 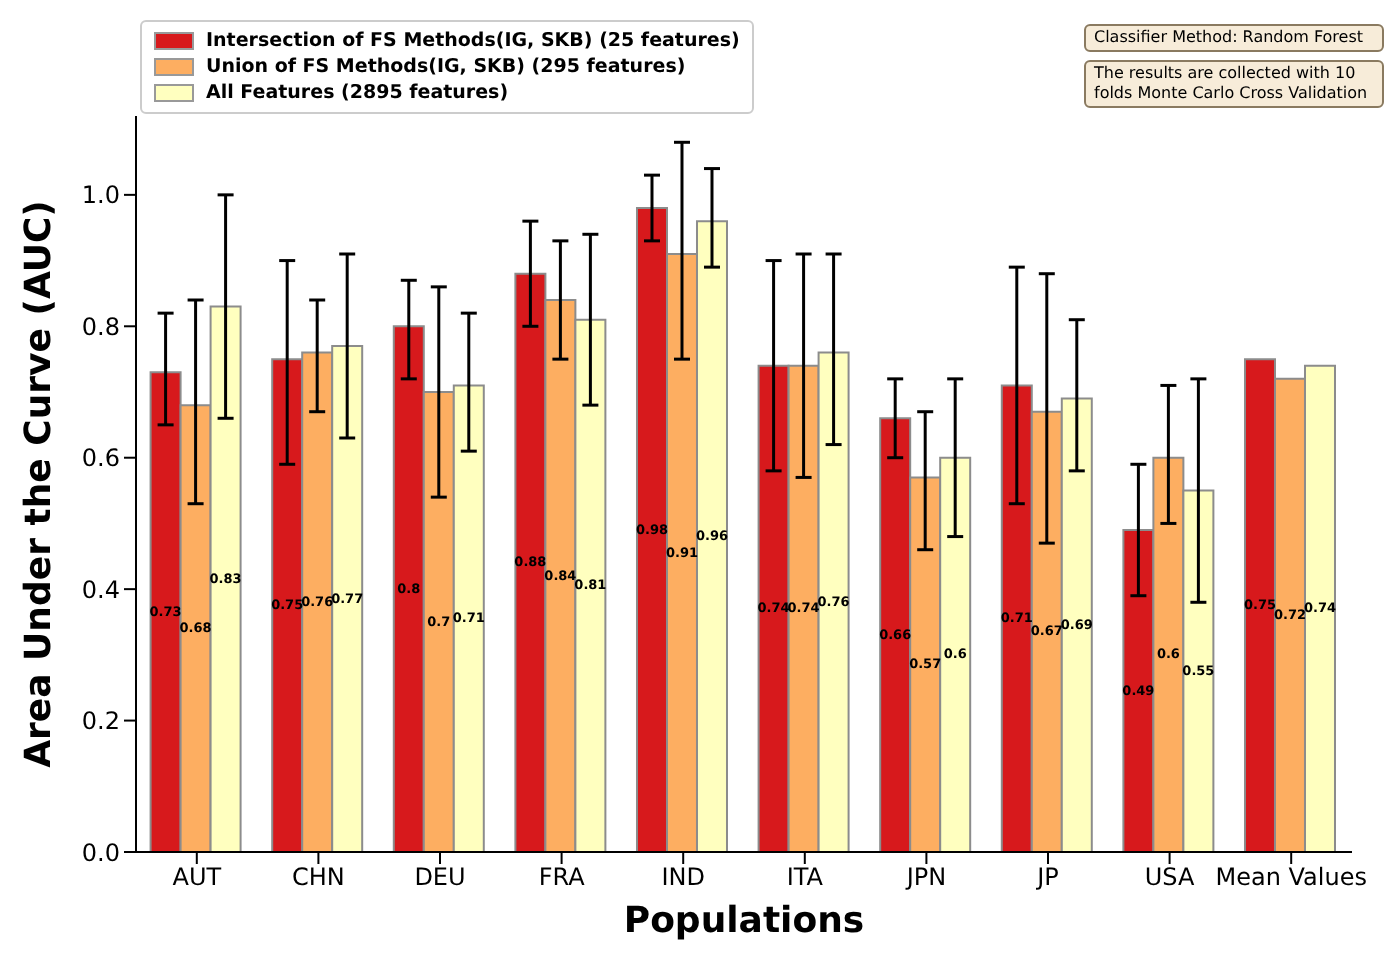 What do you see at coordinates (100, 721) in the screenshot?
I see `y-tick-label: 0.2` at bounding box center [100, 721].